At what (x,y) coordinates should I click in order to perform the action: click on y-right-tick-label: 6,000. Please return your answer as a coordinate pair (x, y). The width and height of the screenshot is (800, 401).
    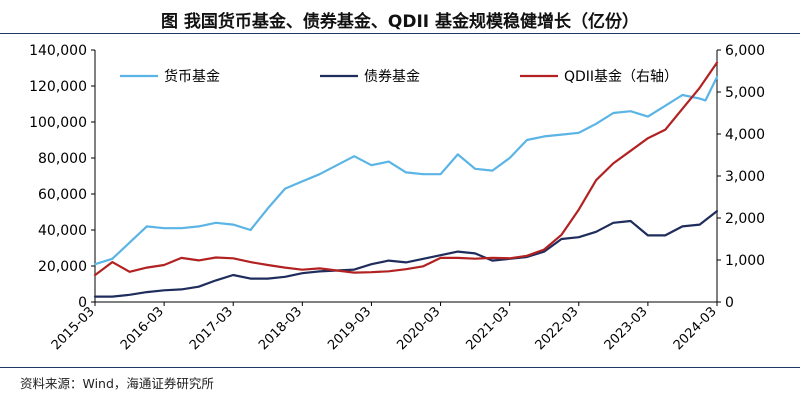
    Looking at the image, I should click on (745, 51).